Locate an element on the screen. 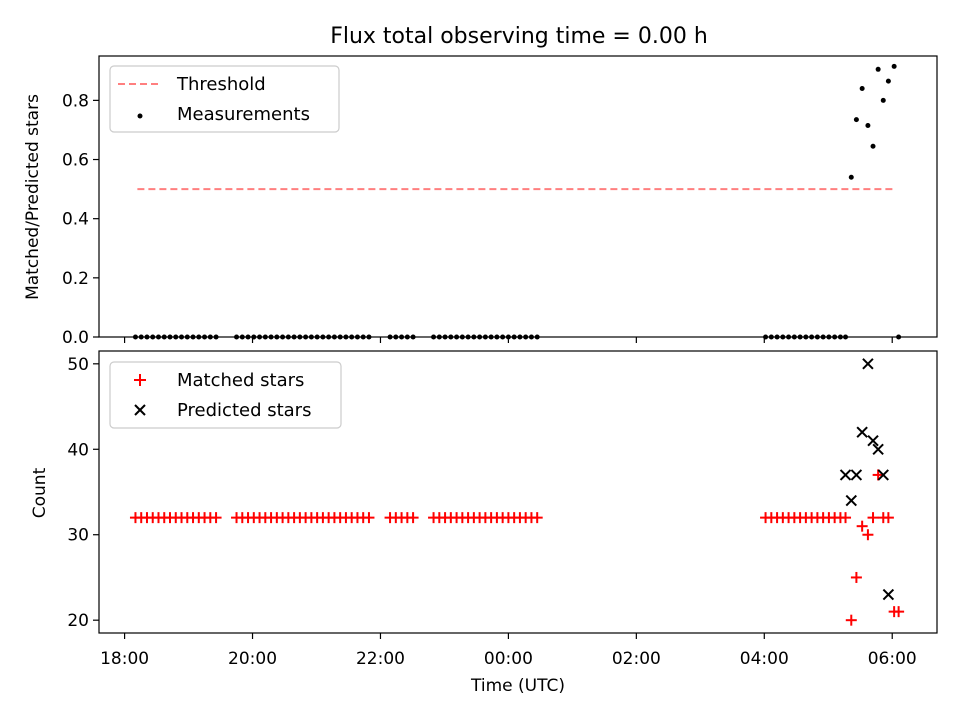 This screenshot has width=960, height=720. count-legend: Matched stars Predicted stars is located at coordinates (225, 395).